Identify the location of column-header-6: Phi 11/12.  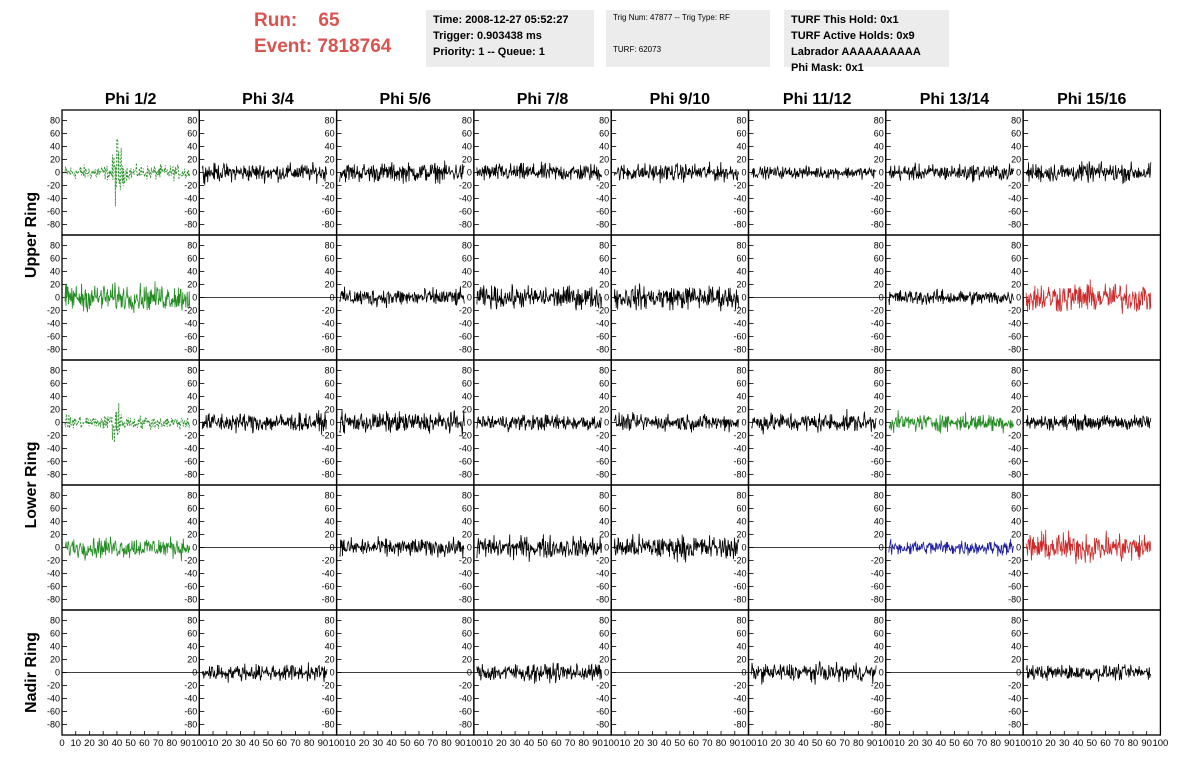
(817, 99).